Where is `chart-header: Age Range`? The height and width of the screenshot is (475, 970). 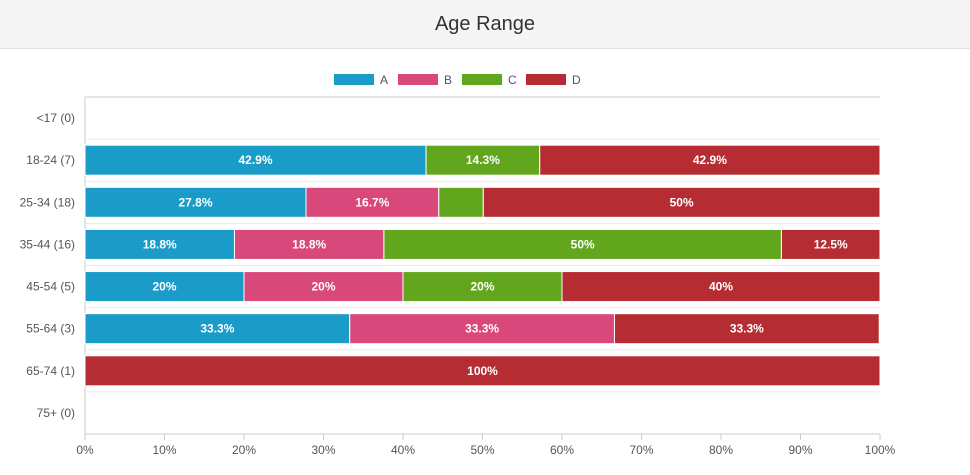 chart-header: Age Range is located at coordinates (485, 24).